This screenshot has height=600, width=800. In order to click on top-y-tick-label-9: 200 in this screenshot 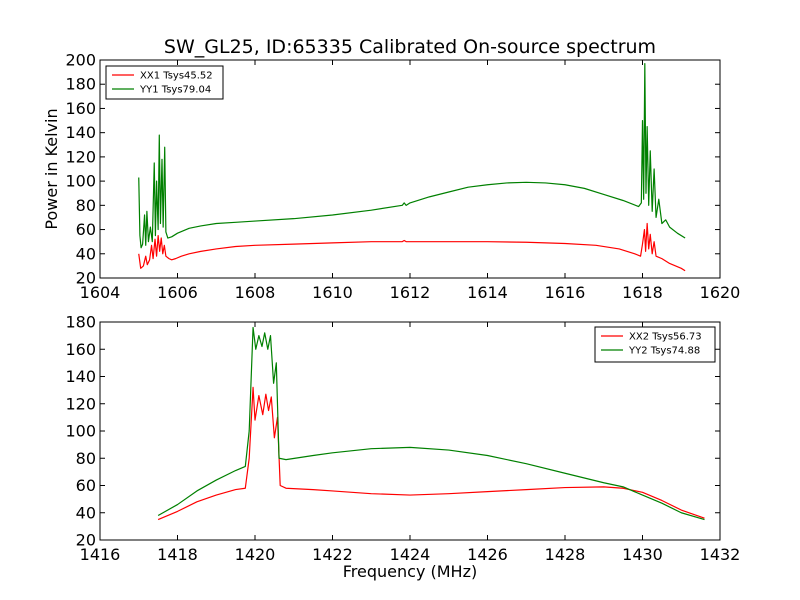, I will do `click(80, 60)`.